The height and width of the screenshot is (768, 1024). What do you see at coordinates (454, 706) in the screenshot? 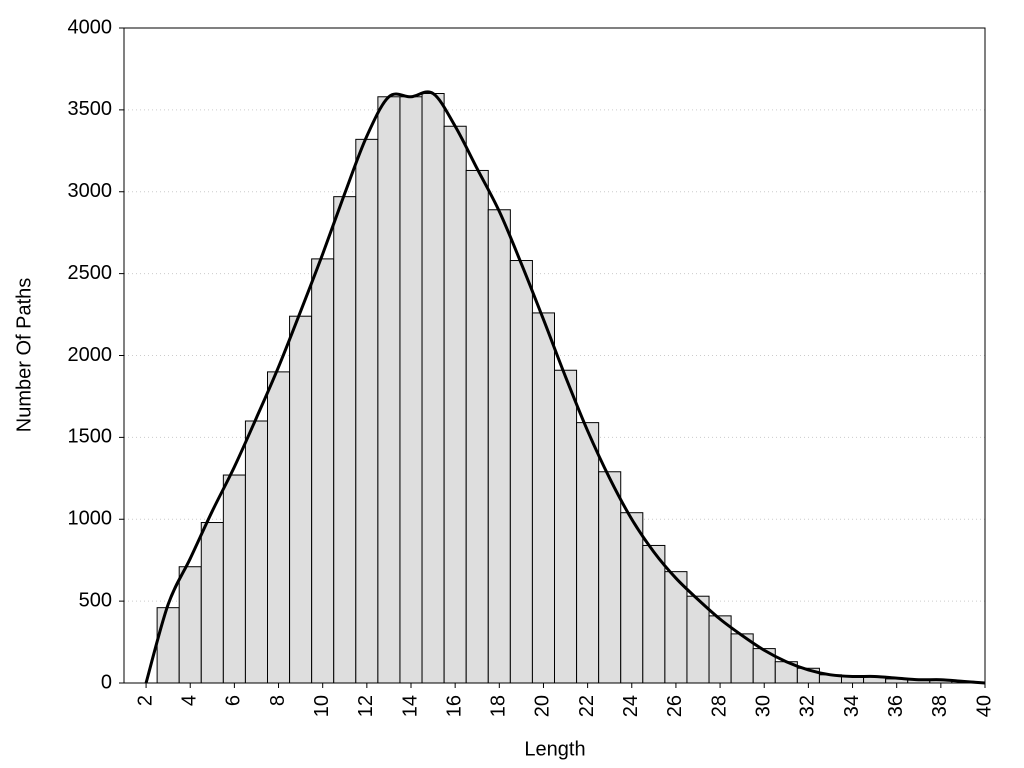
I see `x-tick-label: 16` at bounding box center [454, 706].